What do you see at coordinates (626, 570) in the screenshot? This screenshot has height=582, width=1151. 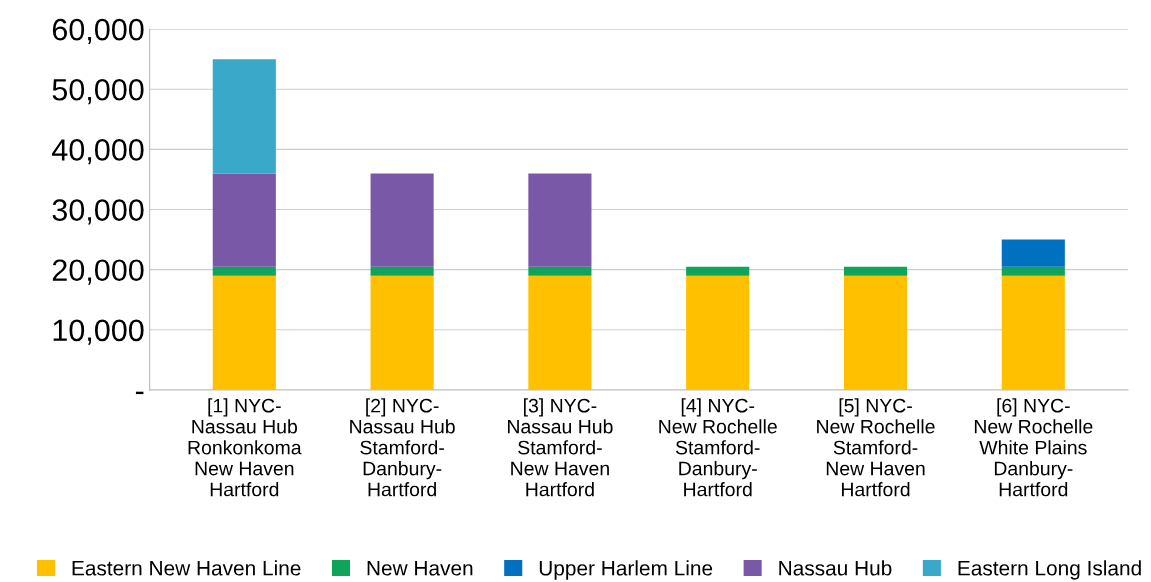 I see `legend-label: Upper Harlem Line` at bounding box center [626, 570].